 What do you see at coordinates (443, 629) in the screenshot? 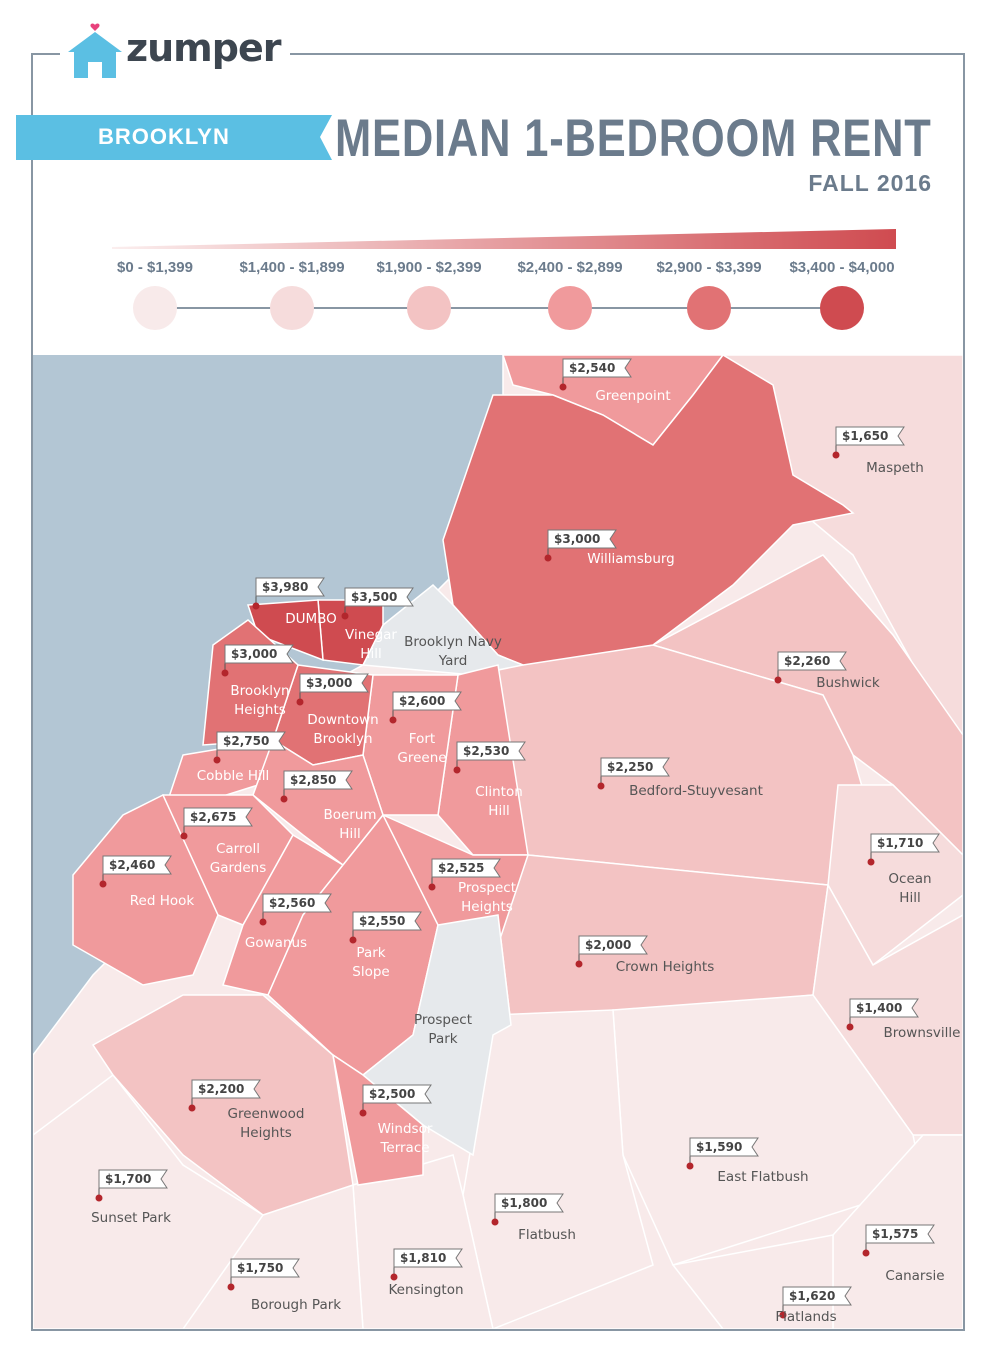
I see `region-navy-yard` at bounding box center [443, 629].